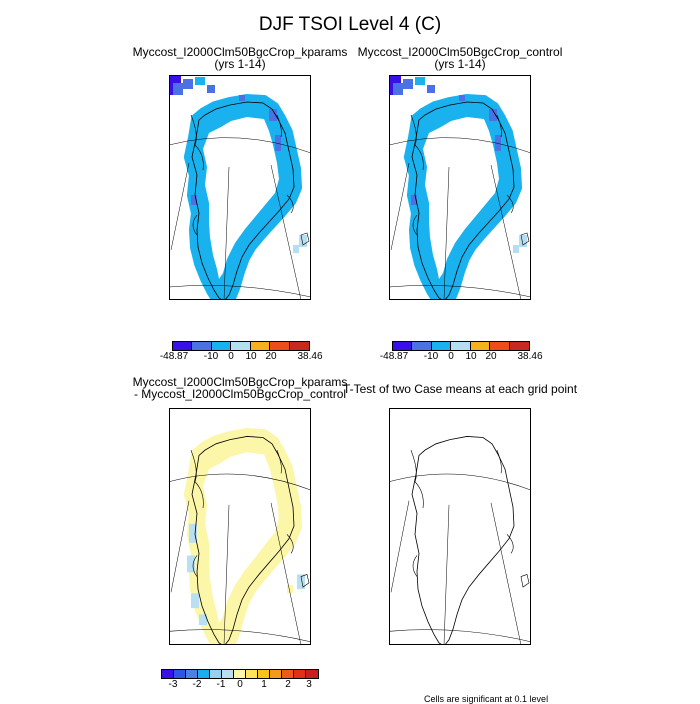 This screenshot has height=704, width=700. What do you see at coordinates (460, 52) in the screenshot?
I see `panel-title-line1: Myccost_I2000Clm50BgcCrop_control` at bounding box center [460, 52].